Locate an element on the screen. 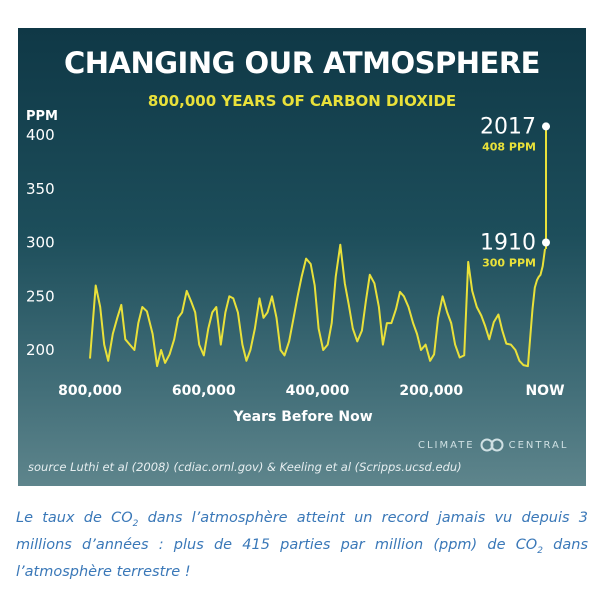  caption-sub-2: 2 is located at coordinates (540, 550).